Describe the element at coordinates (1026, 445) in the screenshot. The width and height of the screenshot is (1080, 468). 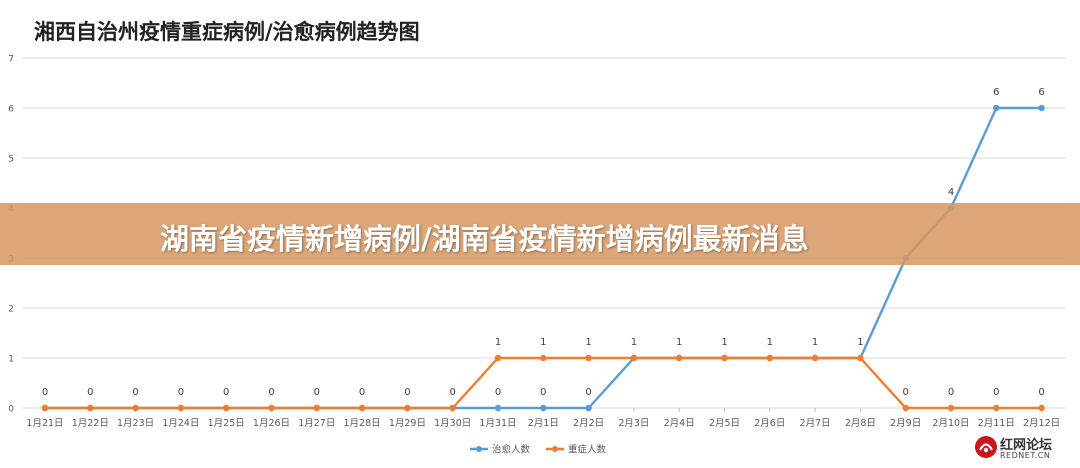
I see `watermark-name: 红网论坛` at that location.